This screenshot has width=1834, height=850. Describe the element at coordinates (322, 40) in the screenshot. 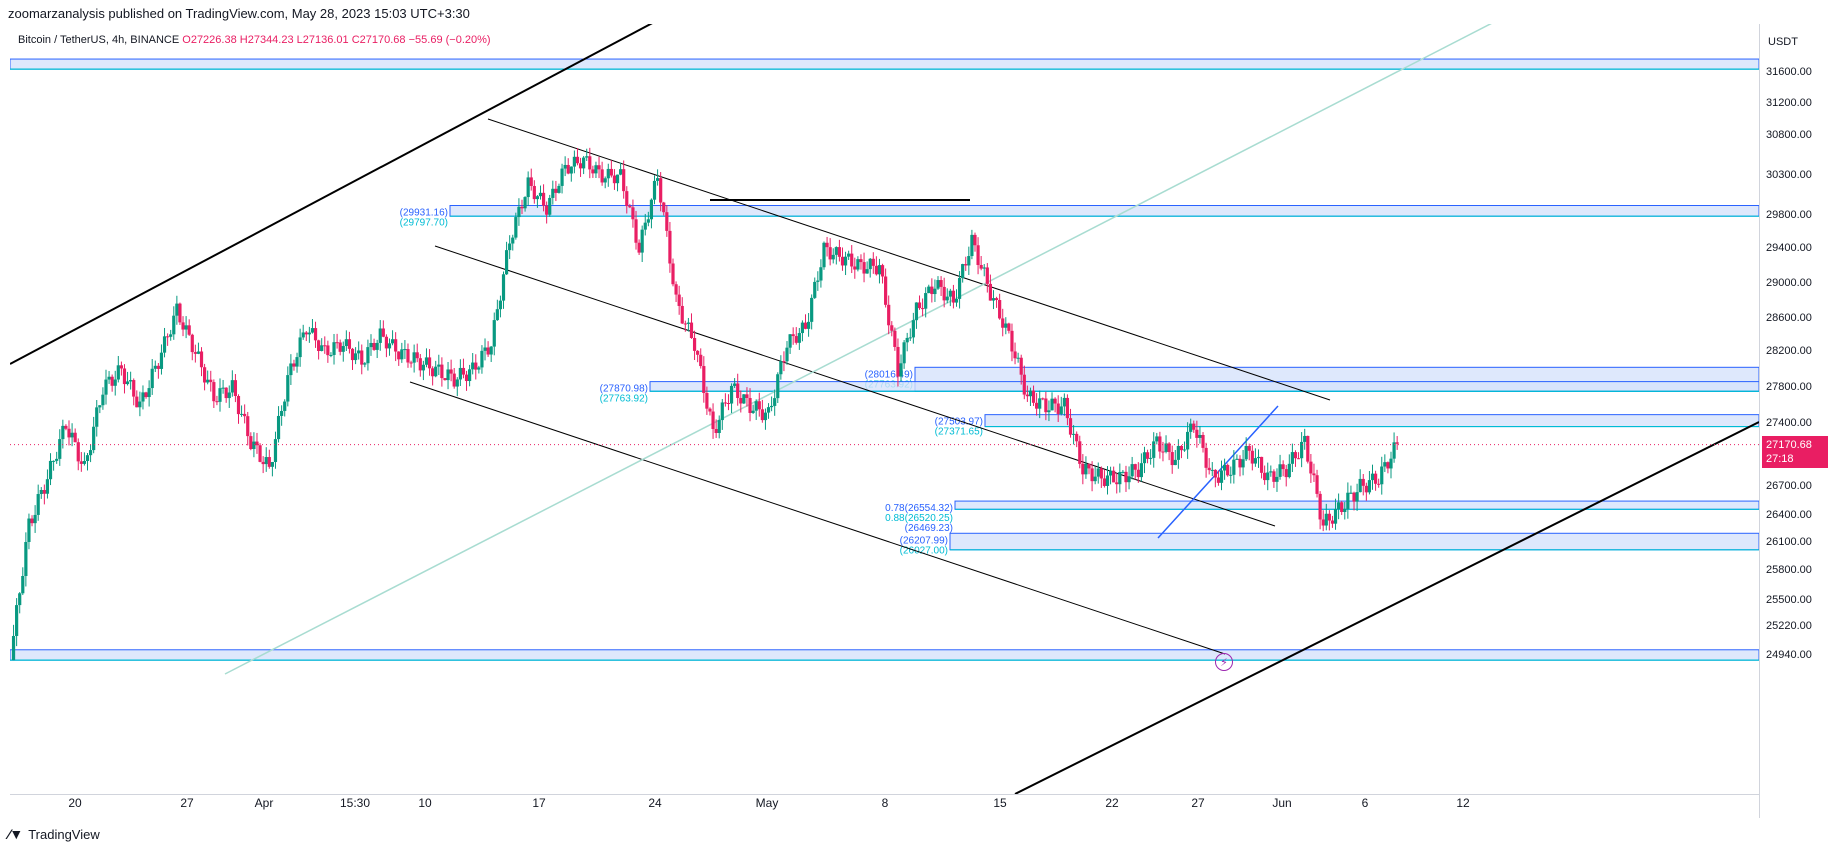

I see `legend-low: L27136.01` at that location.